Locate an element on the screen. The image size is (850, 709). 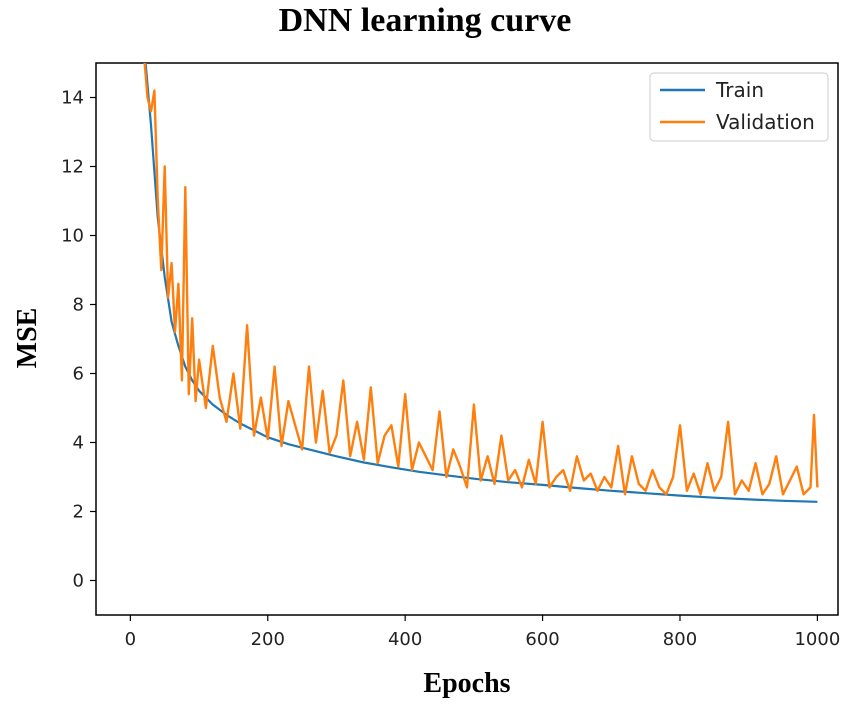
y-tick-label: 2 is located at coordinates (78, 512).